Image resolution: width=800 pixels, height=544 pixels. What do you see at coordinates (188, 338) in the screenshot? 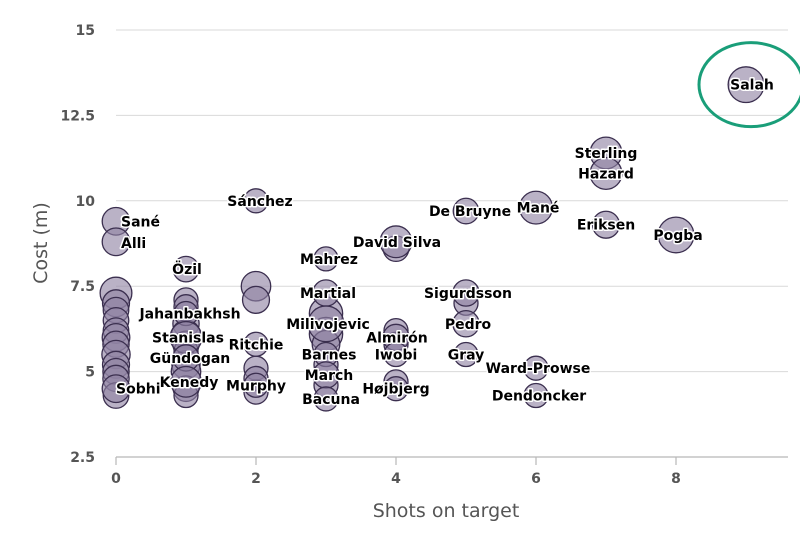
I see `point-label-stanislas: Stanislas` at bounding box center [188, 338].